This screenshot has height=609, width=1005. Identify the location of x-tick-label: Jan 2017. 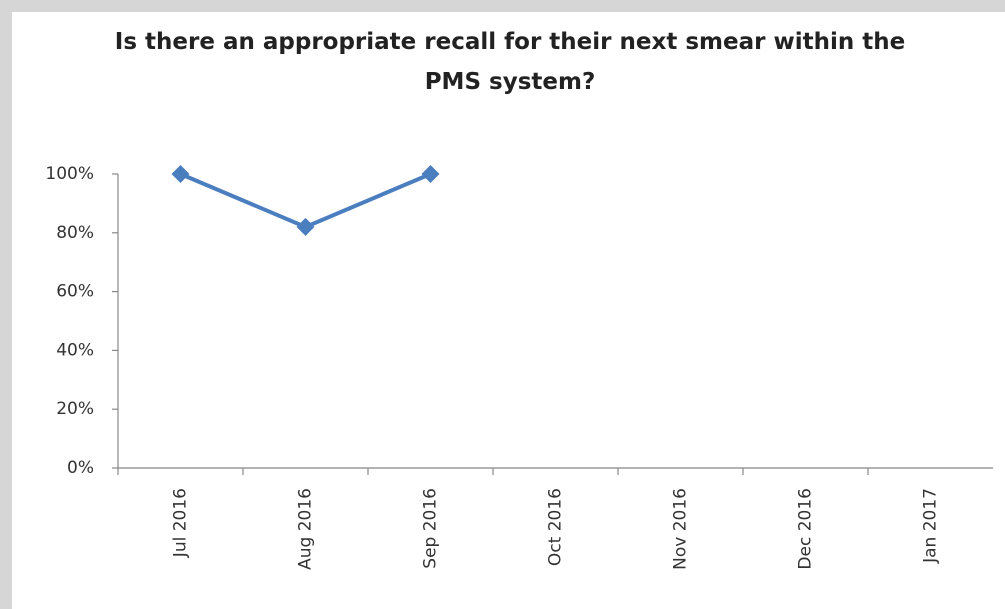
(931, 526).